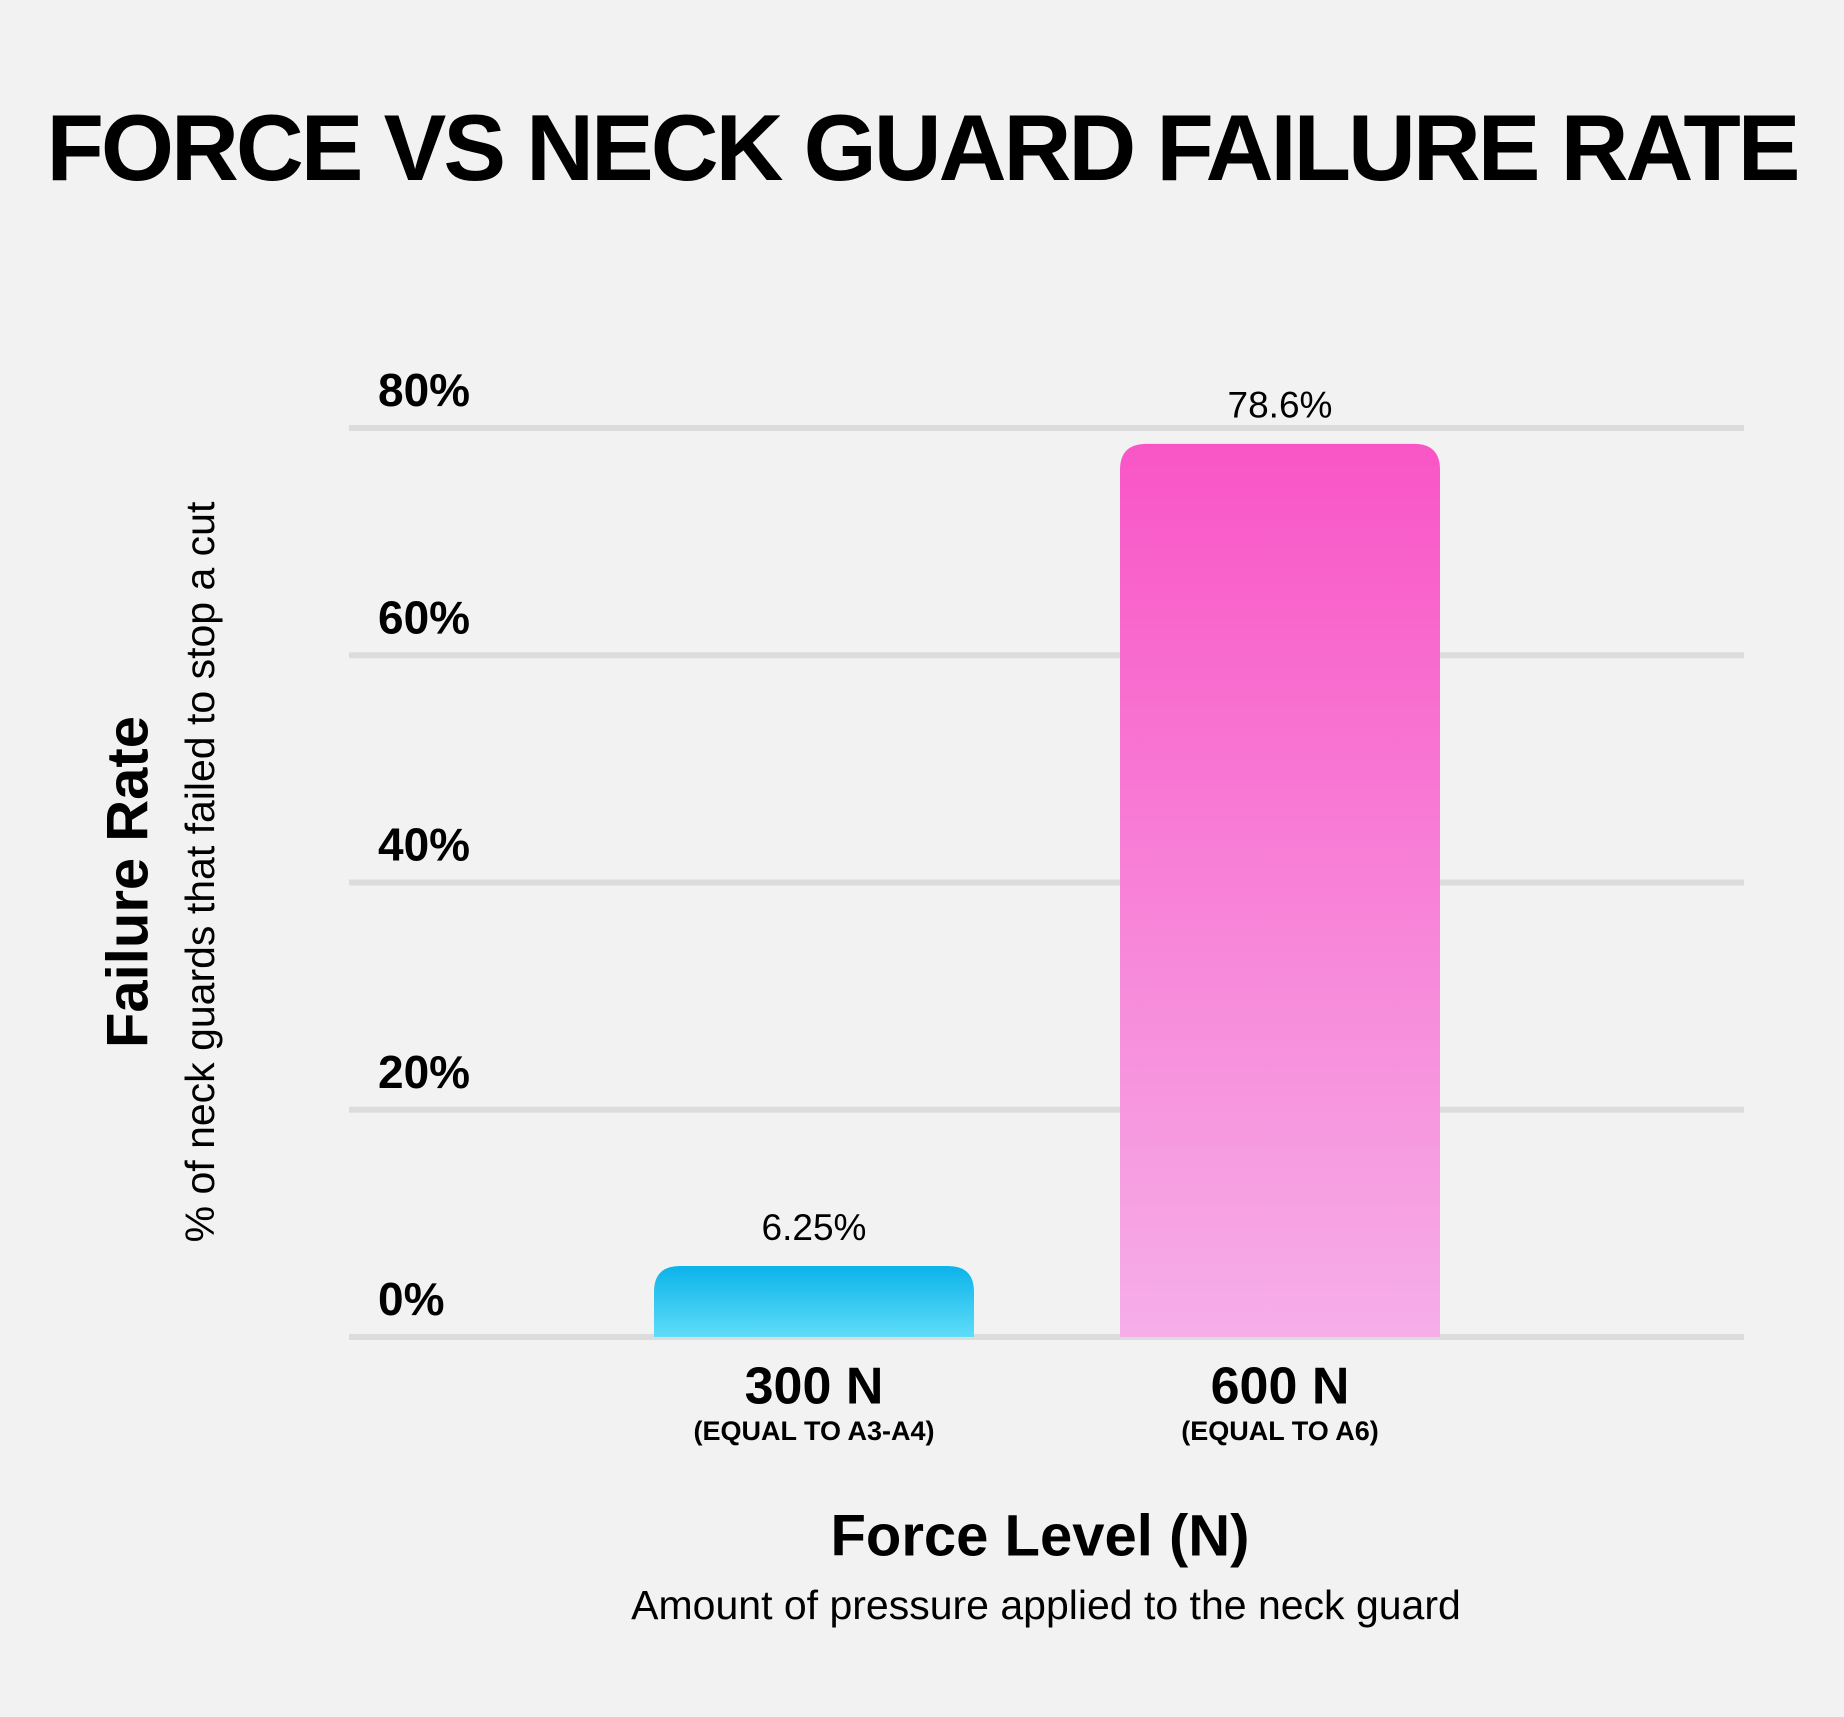 Image resolution: width=1844 pixels, height=1717 pixels. Describe the element at coordinates (813, 1431) in the screenshot. I see `x-tick-sublabel: (EQUAL TO A3-A4)` at that location.